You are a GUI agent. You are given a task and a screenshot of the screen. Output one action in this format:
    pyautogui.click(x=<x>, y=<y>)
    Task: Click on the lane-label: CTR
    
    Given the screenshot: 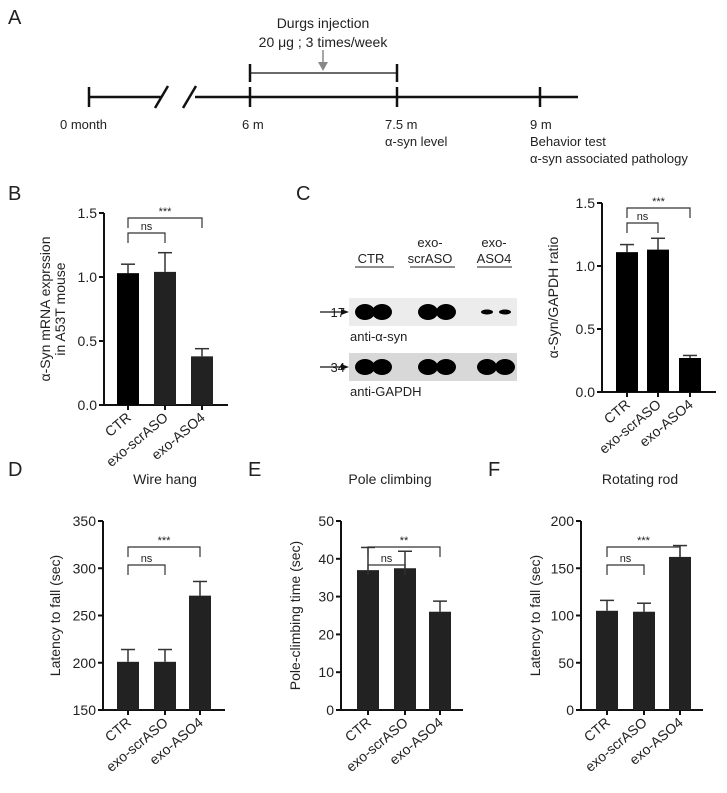 What is the action you would take?
    pyautogui.click(x=371, y=258)
    